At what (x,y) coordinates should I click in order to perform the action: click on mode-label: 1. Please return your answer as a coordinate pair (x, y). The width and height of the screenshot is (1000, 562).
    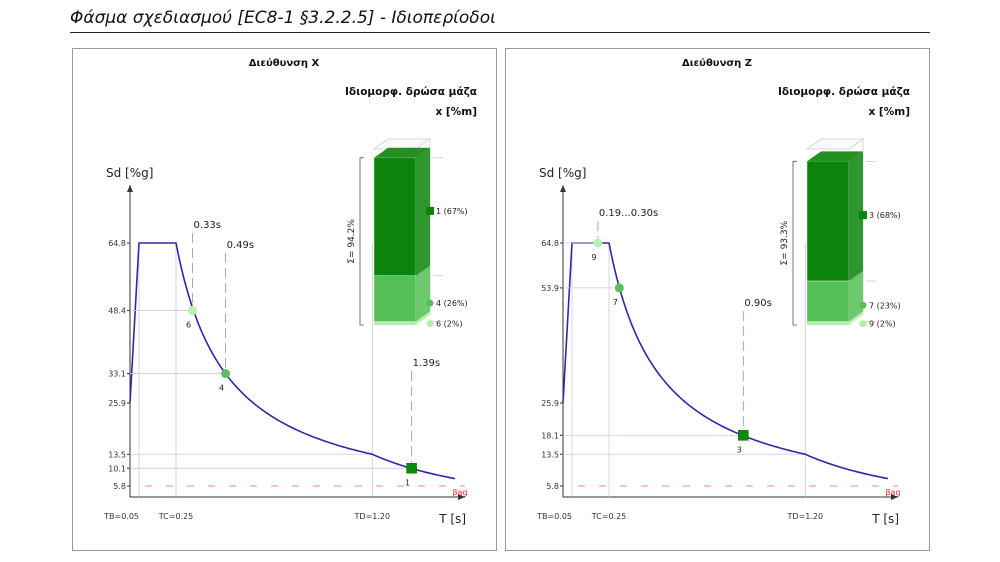
    Looking at the image, I should click on (407, 482).